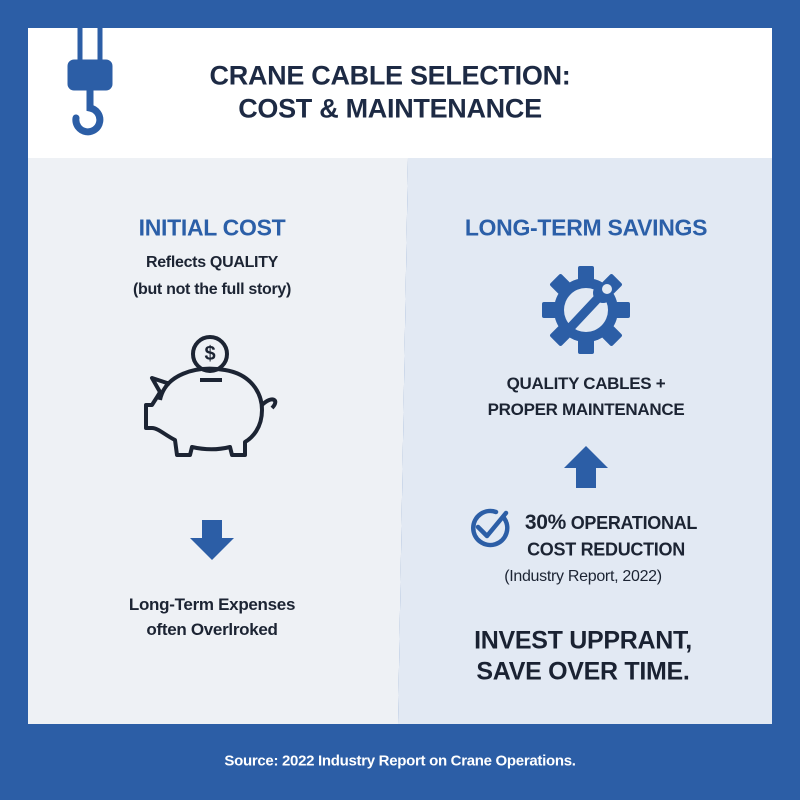 Image resolution: width=800 pixels, height=800 pixels. Describe the element at coordinates (390, 108) in the screenshot. I see `title-line: COST & MAINTENANCE` at that location.